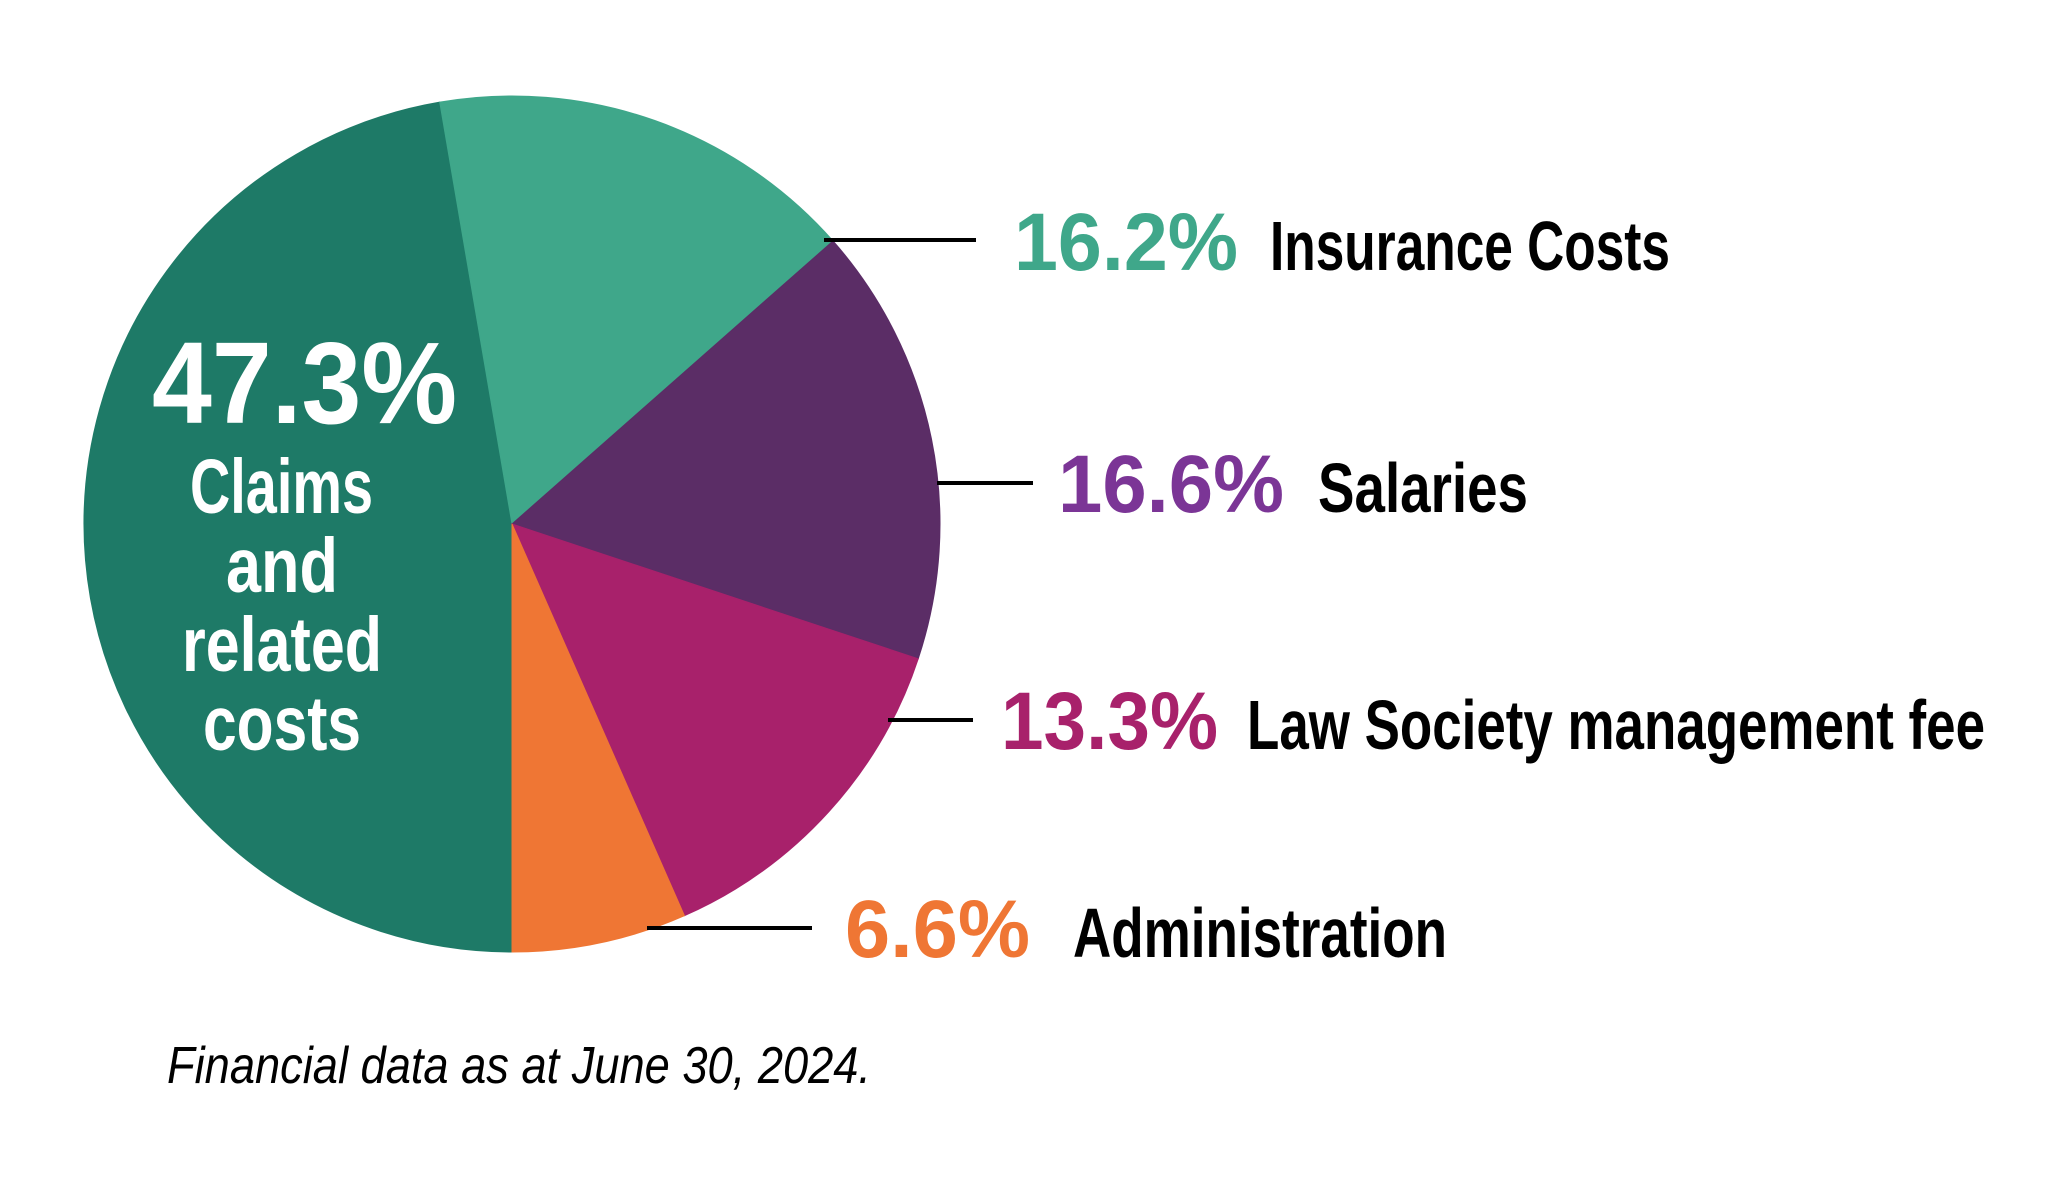 Image resolution: width=2048 pixels, height=1194 pixels. What do you see at coordinates (1171, 484) in the screenshot?
I see `pct-value-salaries: 16.6%` at bounding box center [1171, 484].